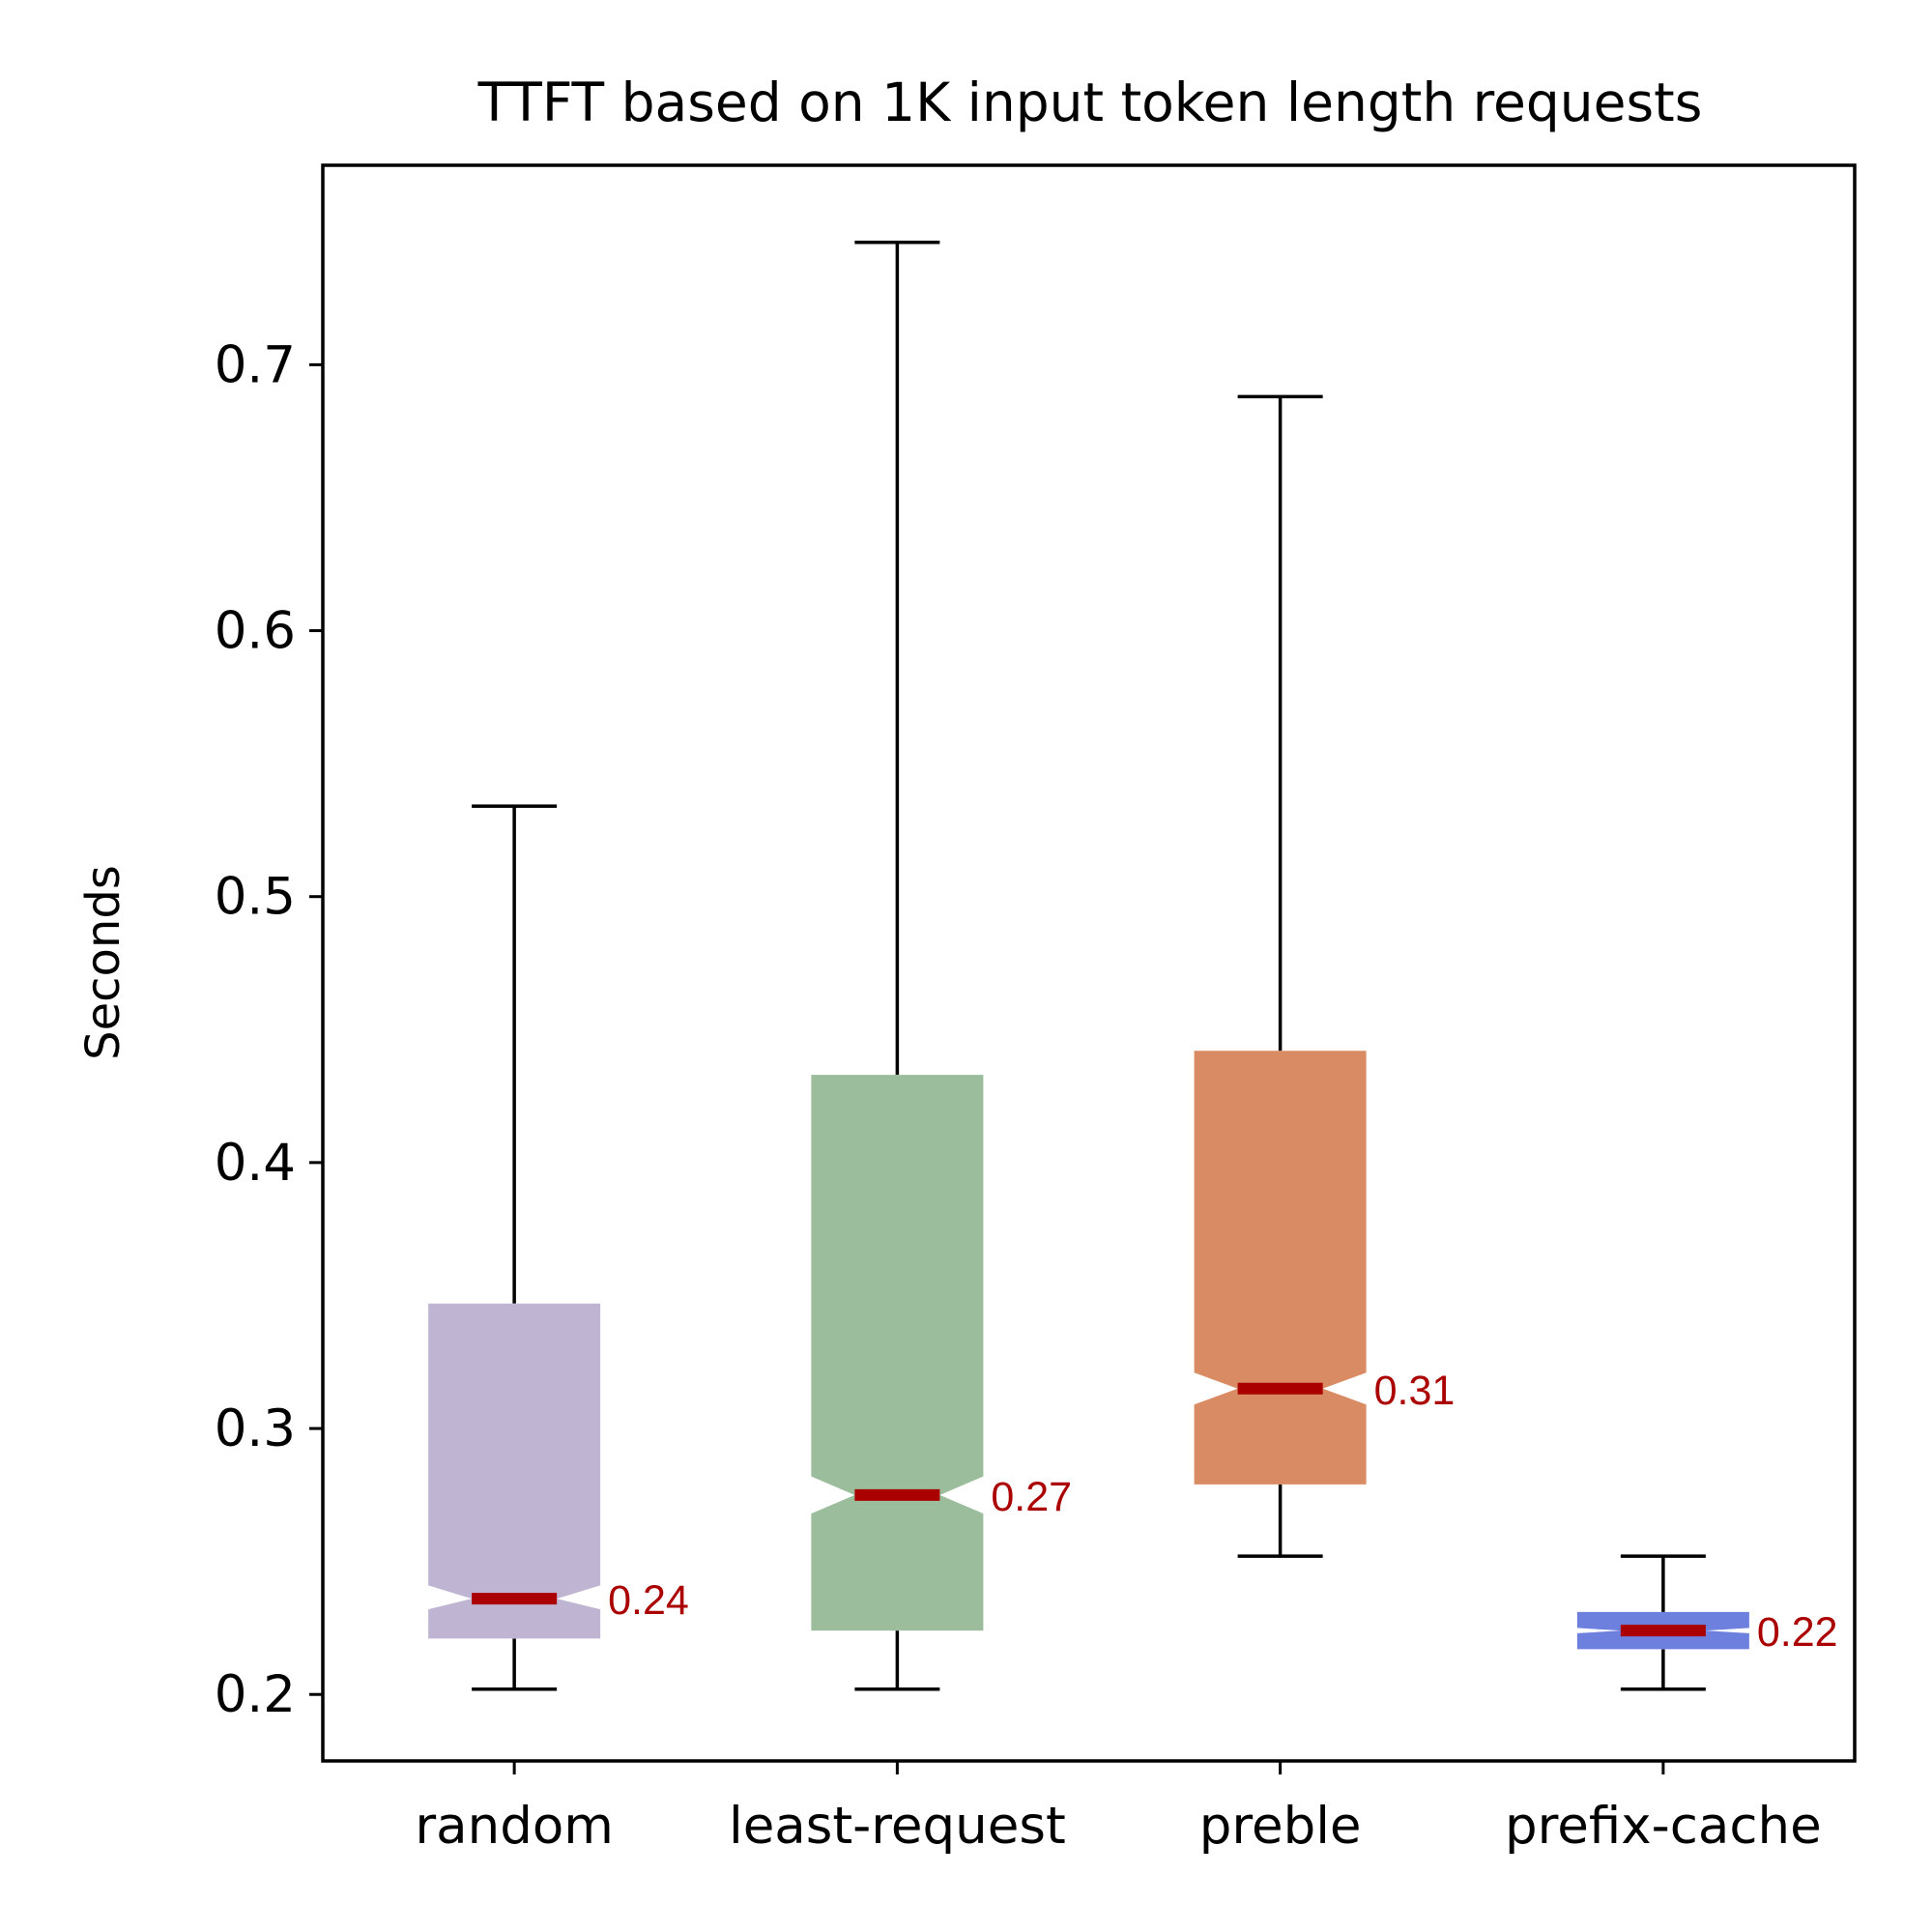 The width and height of the screenshot is (1932, 1932). What do you see at coordinates (1663, 1826) in the screenshot?
I see `x-tick-label: prefix-cache` at bounding box center [1663, 1826].